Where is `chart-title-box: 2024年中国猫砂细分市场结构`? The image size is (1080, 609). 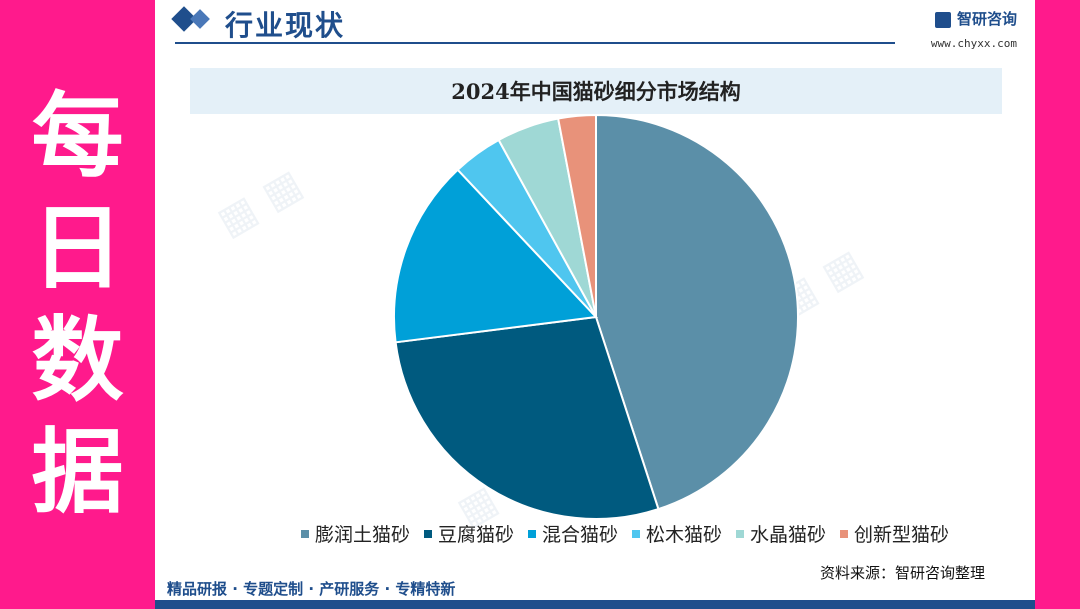
chart-title-box: 2024年中国猫砂细分市场结构 is located at coordinates (596, 91).